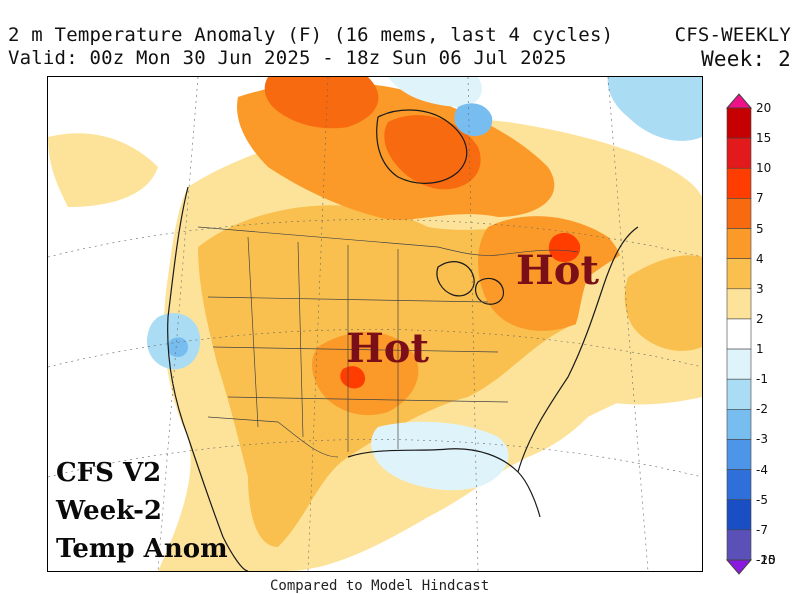  I want to click on colorbar-tick-label: -15, so click(766, 560).